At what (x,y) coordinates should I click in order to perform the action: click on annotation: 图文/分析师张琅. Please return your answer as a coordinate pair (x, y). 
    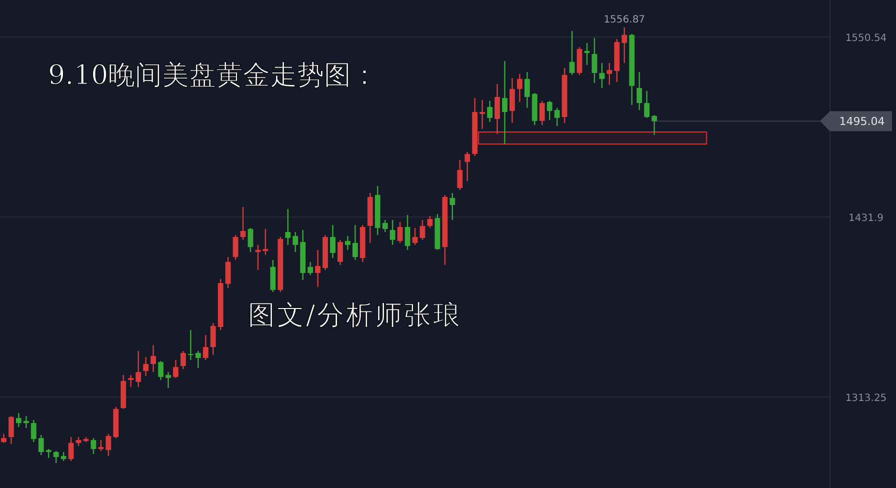
    Looking at the image, I should click on (355, 315).